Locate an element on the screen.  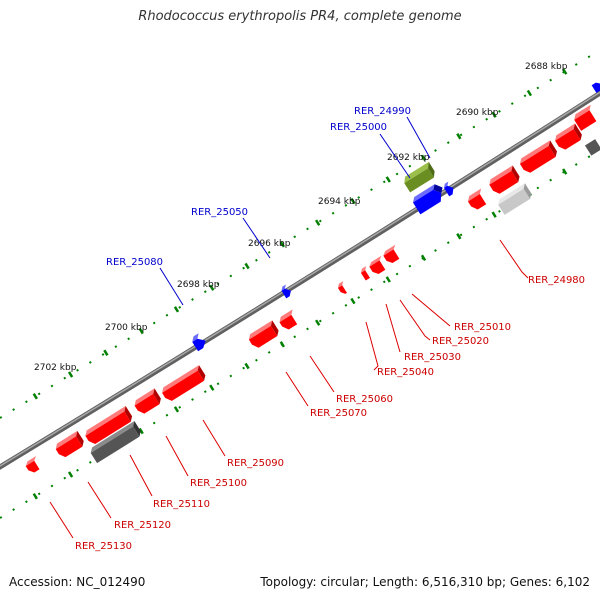
tick-label-2696: 2696 kbp is located at coordinates (269, 244).